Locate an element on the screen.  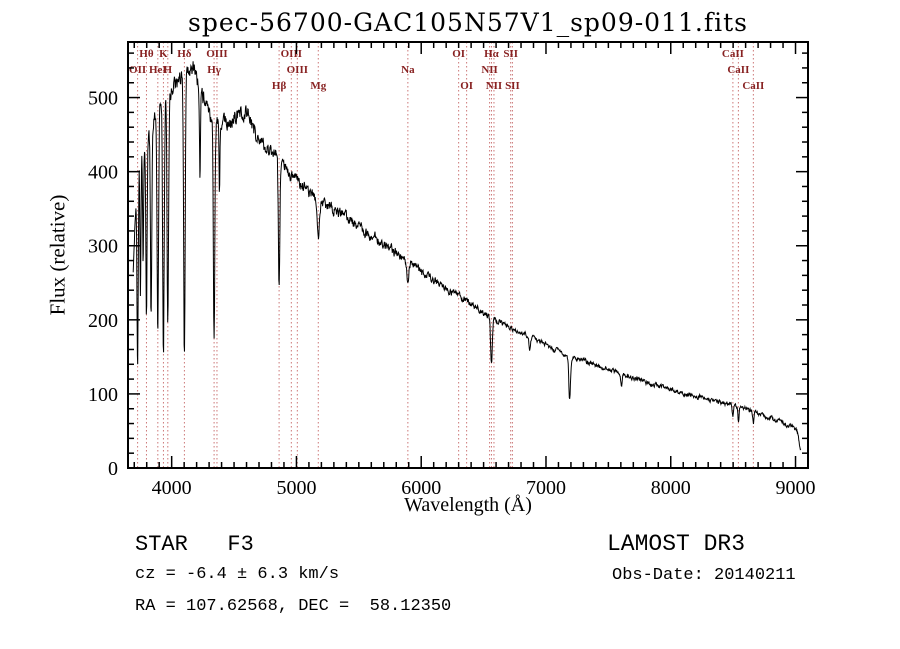
spectral-line-label: Hθ is located at coordinates (146, 54).